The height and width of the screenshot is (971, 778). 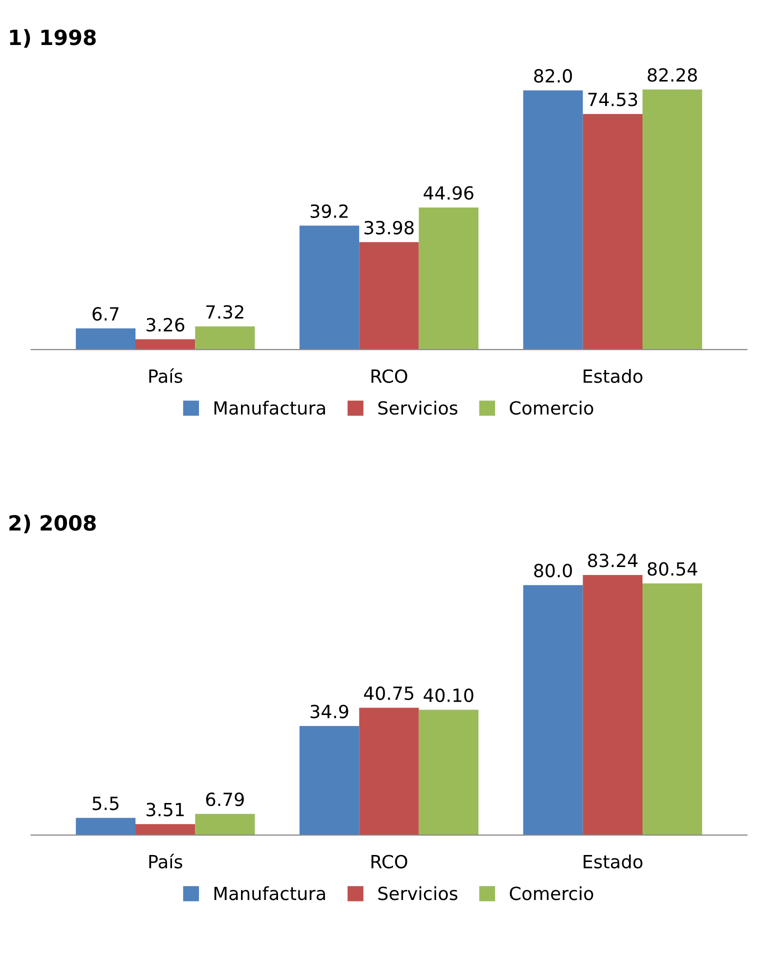 What do you see at coordinates (672, 75) in the screenshot?
I see `data-label: 82.28` at bounding box center [672, 75].